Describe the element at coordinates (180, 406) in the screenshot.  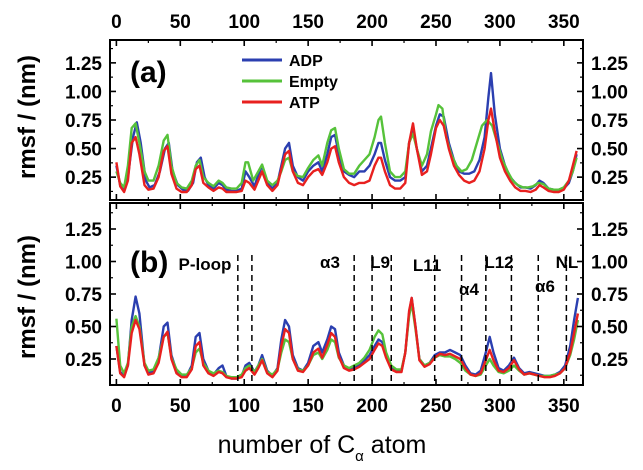
I see `xtick-label-bottom: 50` at that location.